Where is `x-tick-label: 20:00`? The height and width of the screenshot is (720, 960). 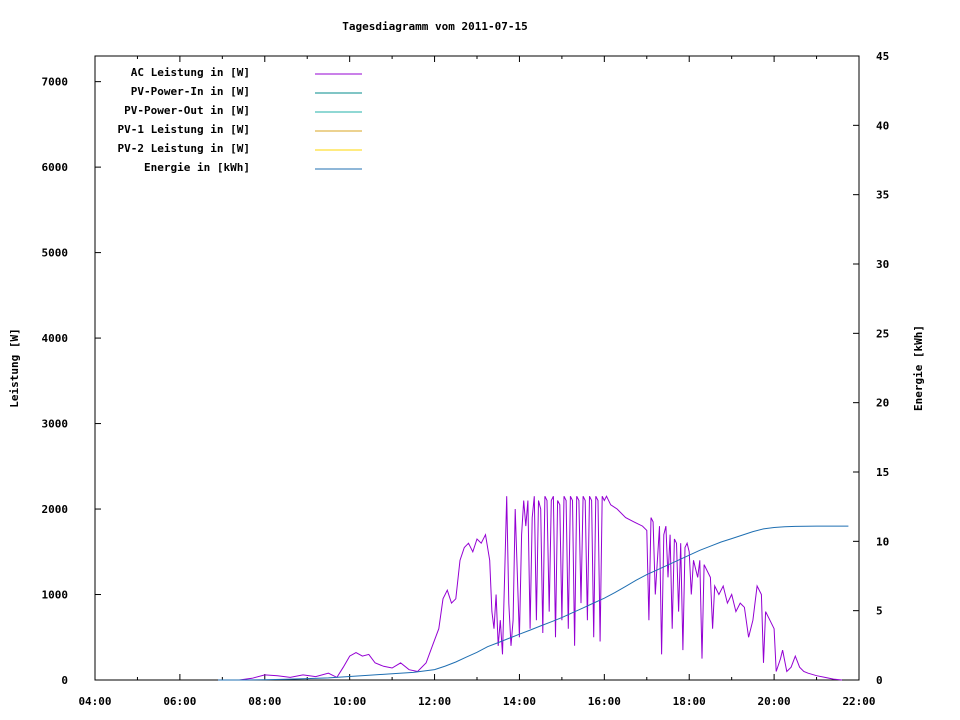
x-tick-label: 20:00 is located at coordinates (774, 701).